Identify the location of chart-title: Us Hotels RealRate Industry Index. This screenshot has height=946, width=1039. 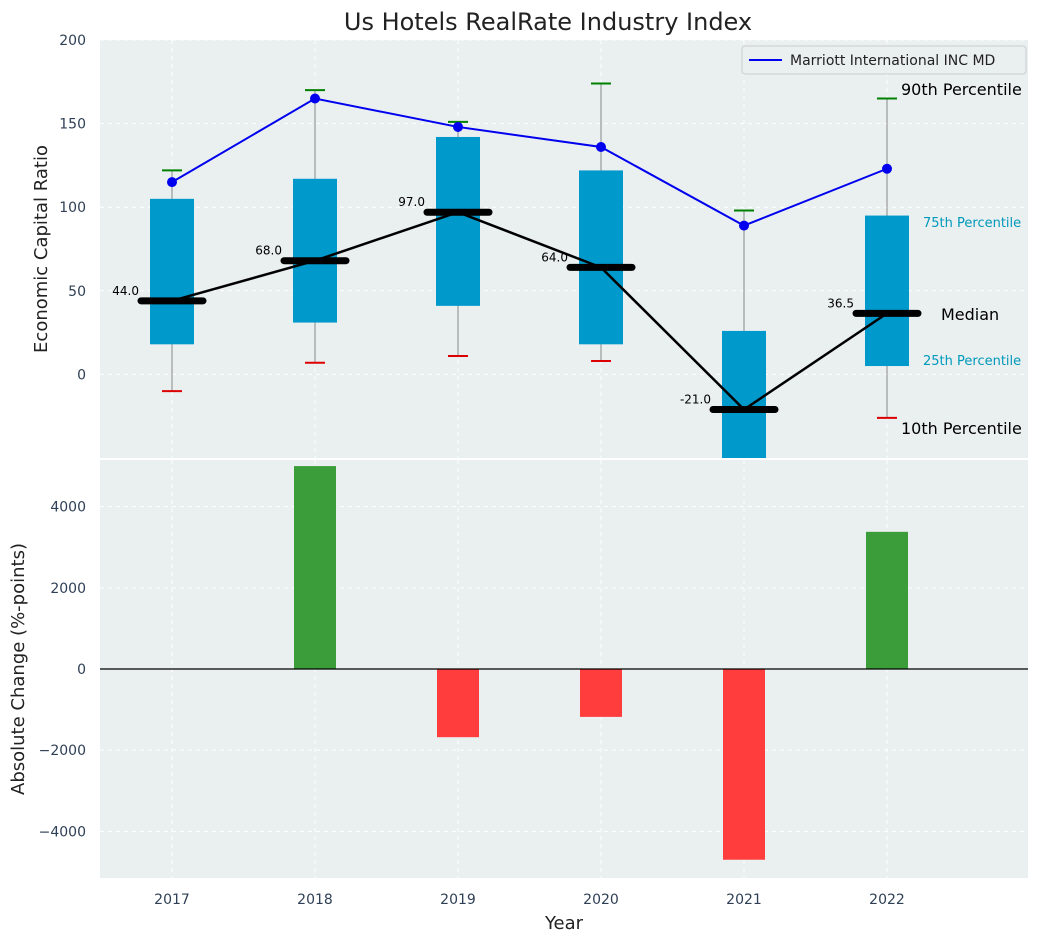
(548, 22).